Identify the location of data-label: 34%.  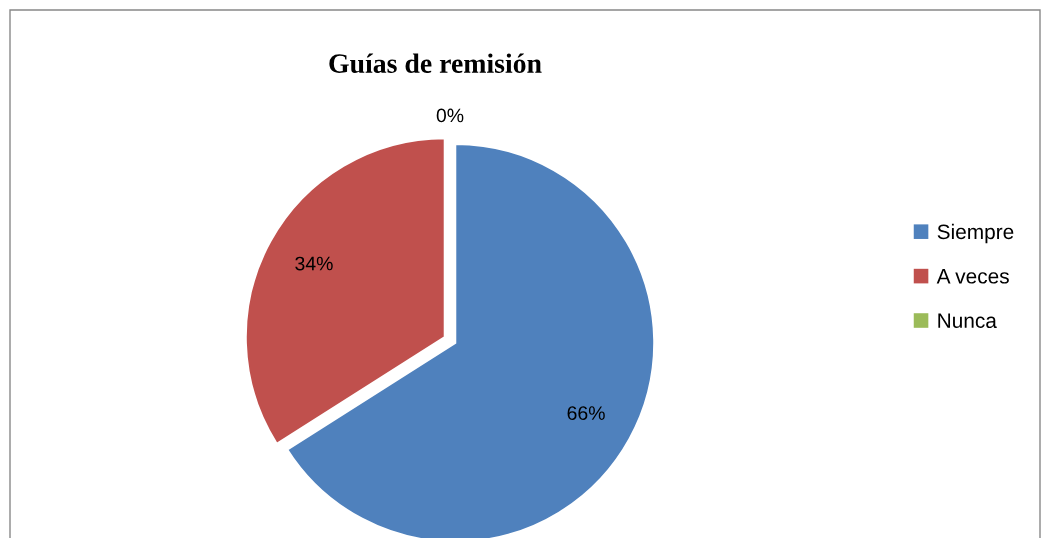
(314, 263).